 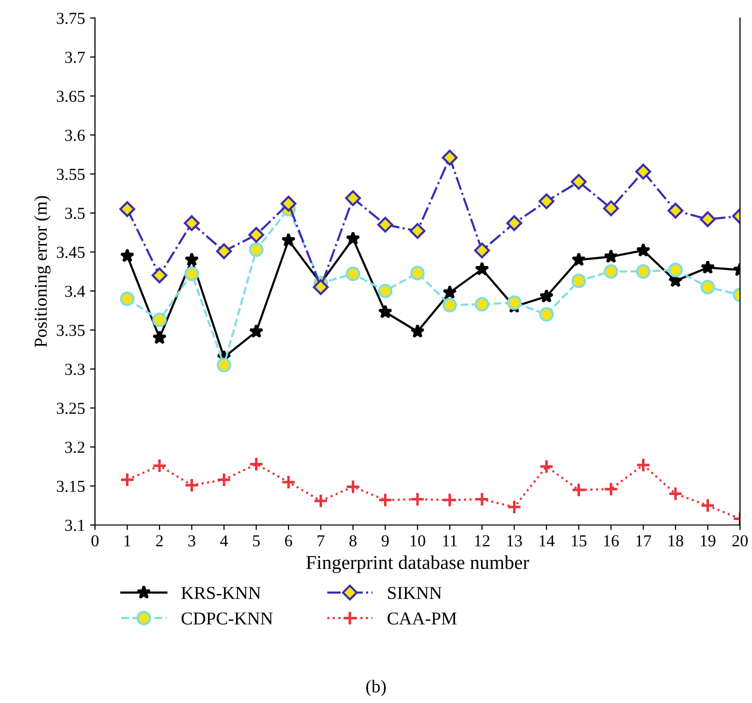 What do you see at coordinates (70, 96) in the screenshot?
I see `y-tick-label: 3.65` at bounding box center [70, 96].